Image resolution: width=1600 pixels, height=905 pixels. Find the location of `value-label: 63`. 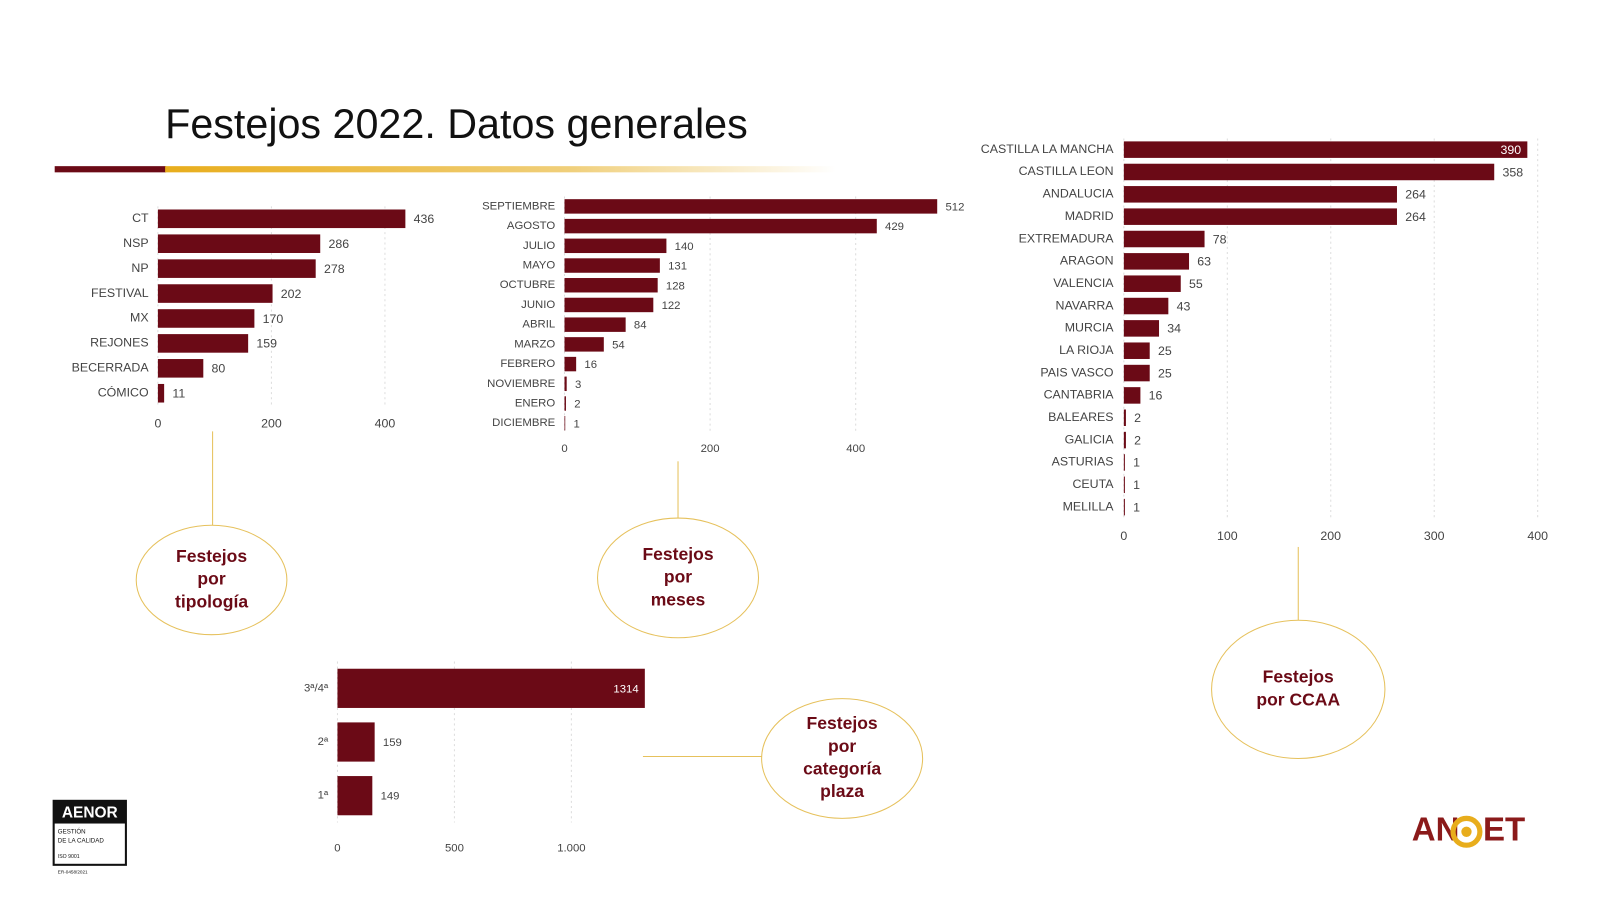

value-label: 63 is located at coordinates (1204, 262).